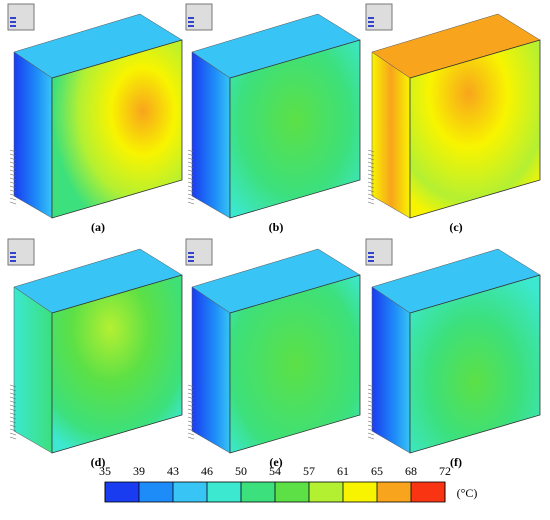 The width and height of the screenshot is (550, 520). I want to click on panel: (e), so click(273, 353).